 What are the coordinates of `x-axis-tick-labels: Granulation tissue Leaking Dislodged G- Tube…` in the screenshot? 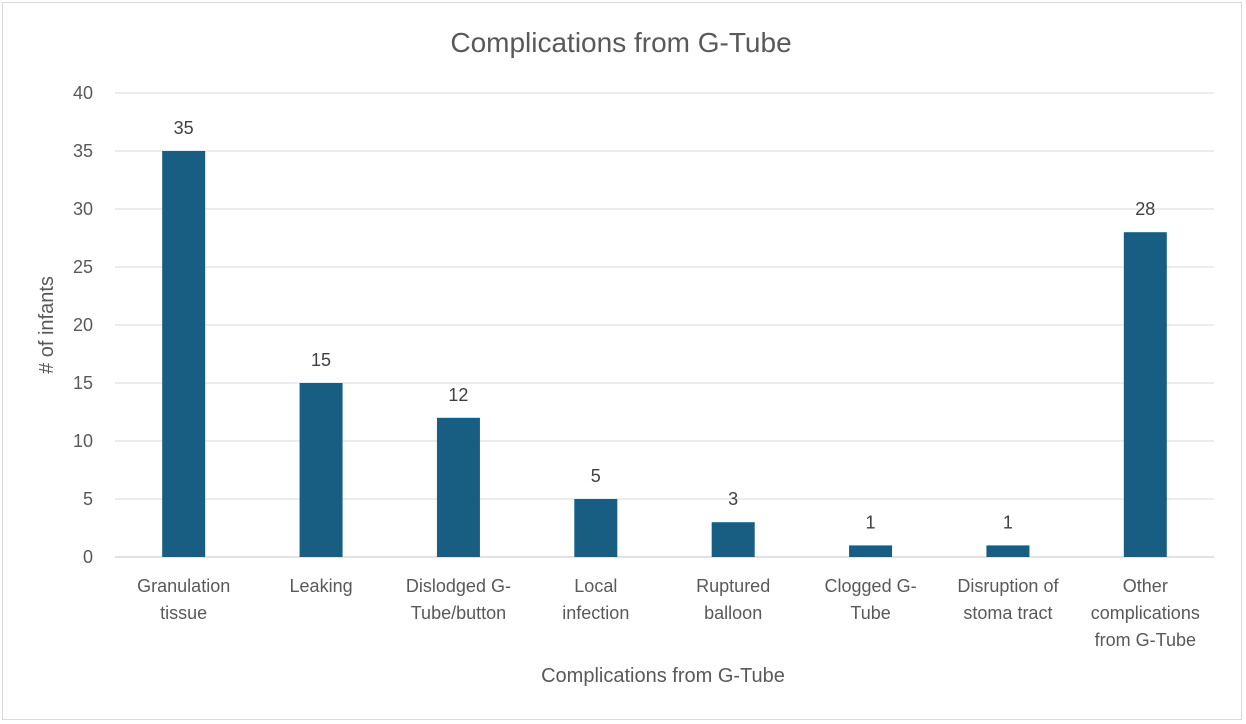 It's located at (668, 613).